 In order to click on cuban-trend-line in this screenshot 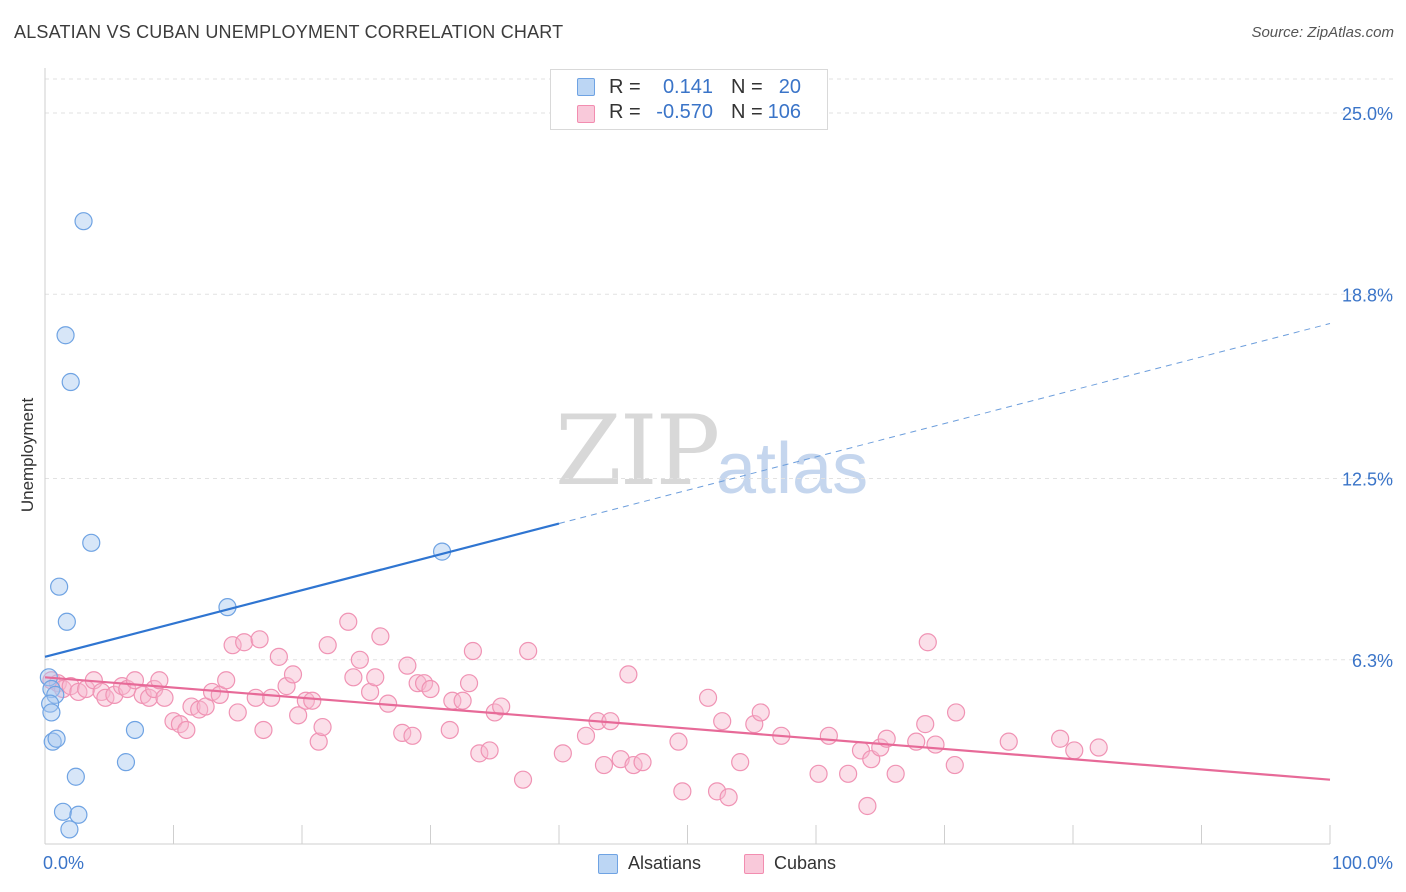, I will do `click(687, 728)`.